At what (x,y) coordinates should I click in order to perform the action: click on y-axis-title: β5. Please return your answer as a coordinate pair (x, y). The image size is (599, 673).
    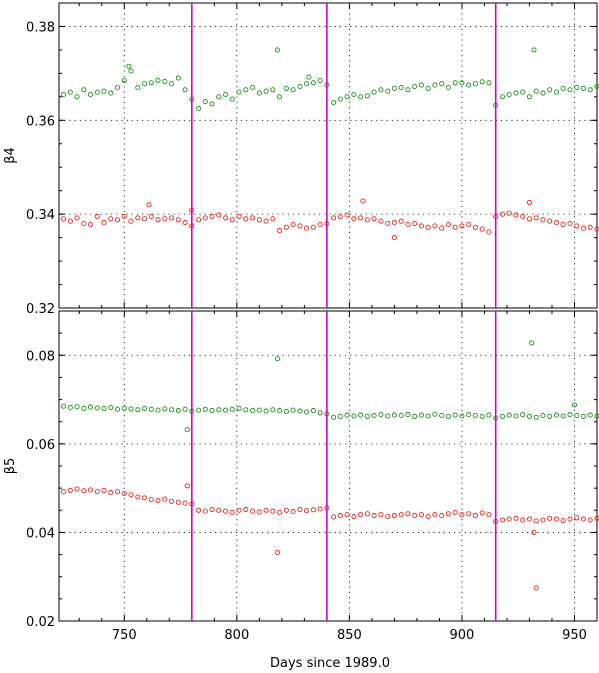
    Looking at the image, I should click on (10, 466).